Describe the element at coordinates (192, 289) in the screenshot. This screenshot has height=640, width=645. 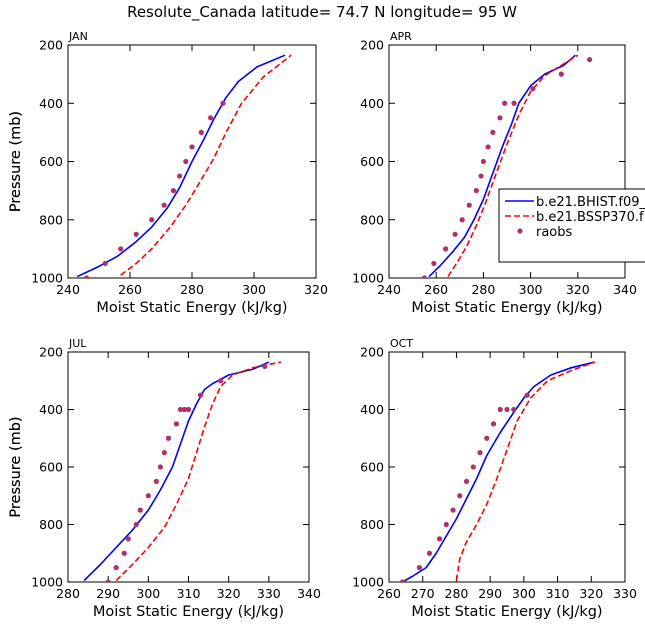
I see `x-tick-label: 280` at that location.